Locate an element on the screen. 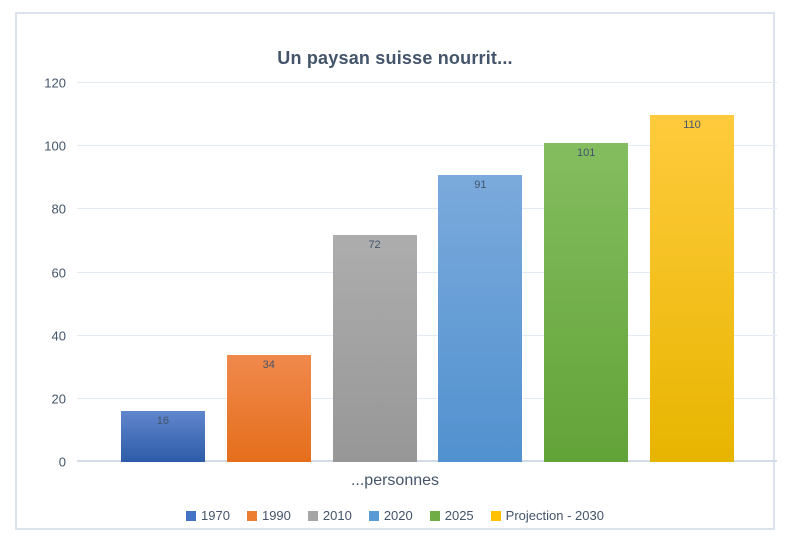 This screenshot has width=789, height=542. bar-value-label: 91 is located at coordinates (480, 184).